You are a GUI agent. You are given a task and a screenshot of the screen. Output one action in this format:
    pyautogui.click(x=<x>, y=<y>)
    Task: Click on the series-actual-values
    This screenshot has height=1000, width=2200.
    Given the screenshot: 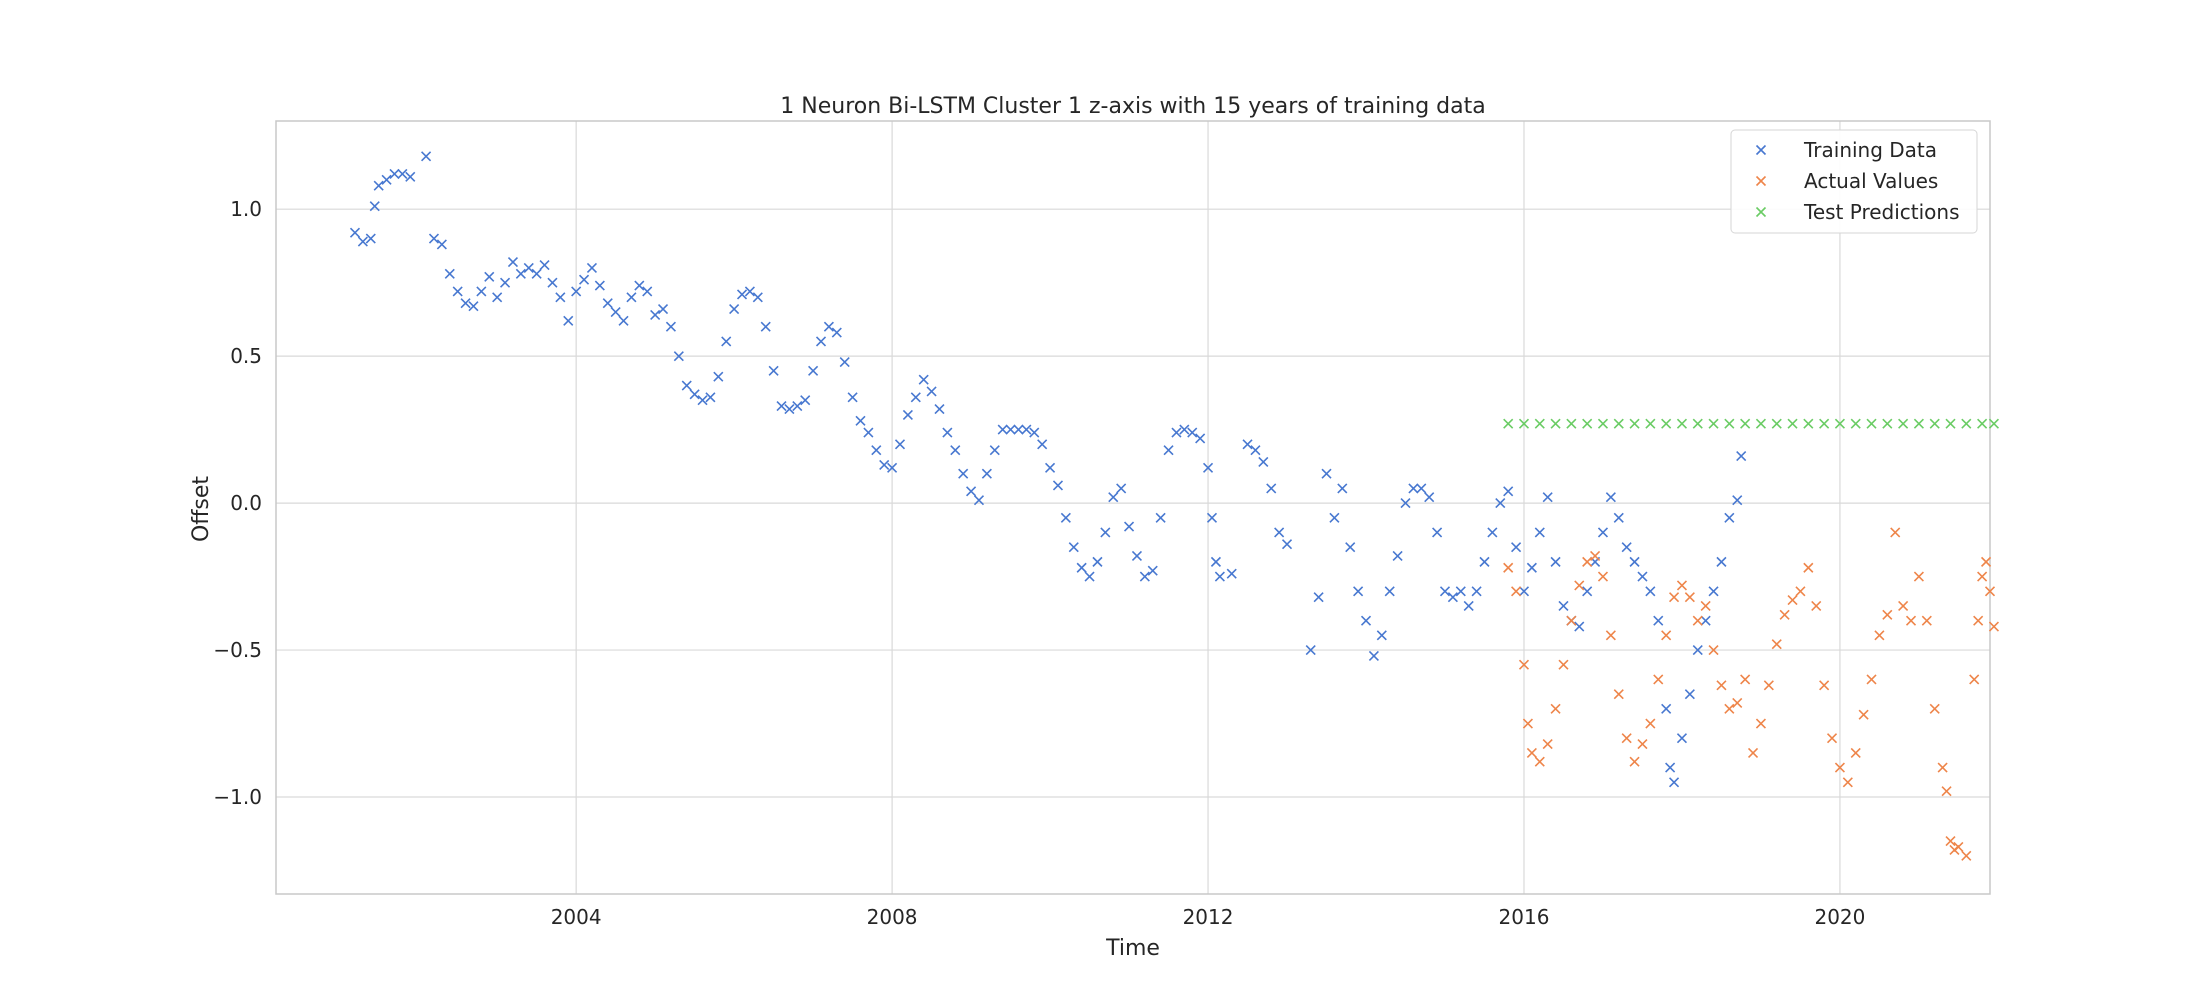 What is the action you would take?
    pyautogui.click(x=1751, y=694)
    